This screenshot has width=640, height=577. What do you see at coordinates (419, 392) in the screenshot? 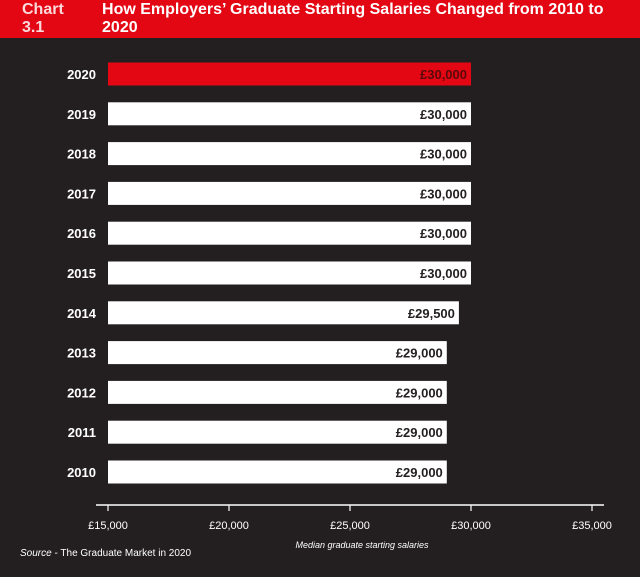
I see `value-label-2012: £29,000` at bounding box center [419, 392].